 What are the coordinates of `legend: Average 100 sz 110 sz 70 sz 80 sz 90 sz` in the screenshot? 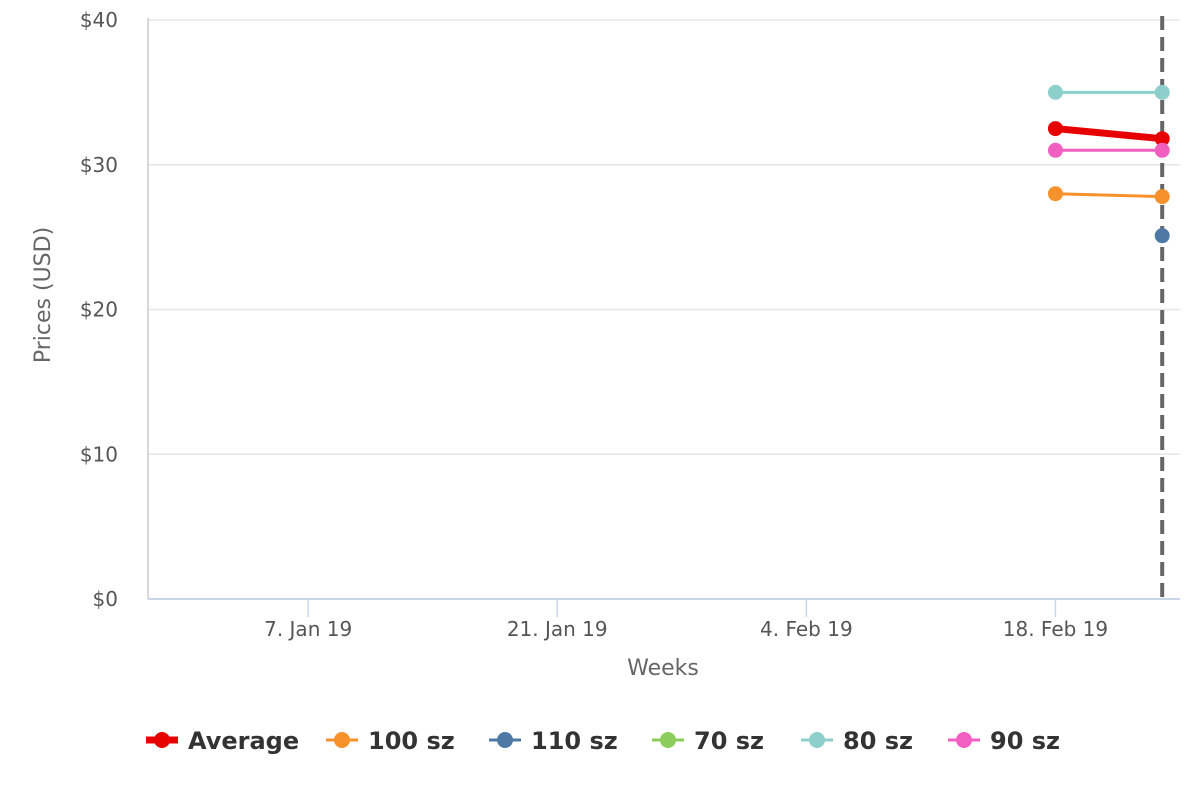 It's located at (603, 741).